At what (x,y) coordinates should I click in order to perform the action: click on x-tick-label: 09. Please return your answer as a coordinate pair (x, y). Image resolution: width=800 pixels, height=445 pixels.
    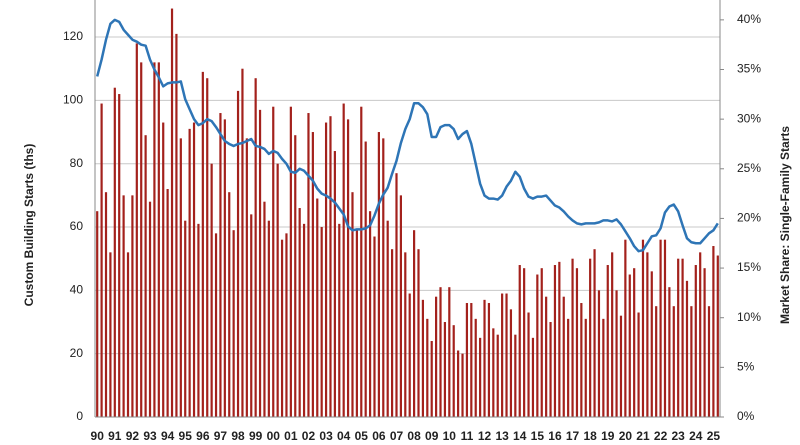
    Looking at the image, I should click on (432, 436).